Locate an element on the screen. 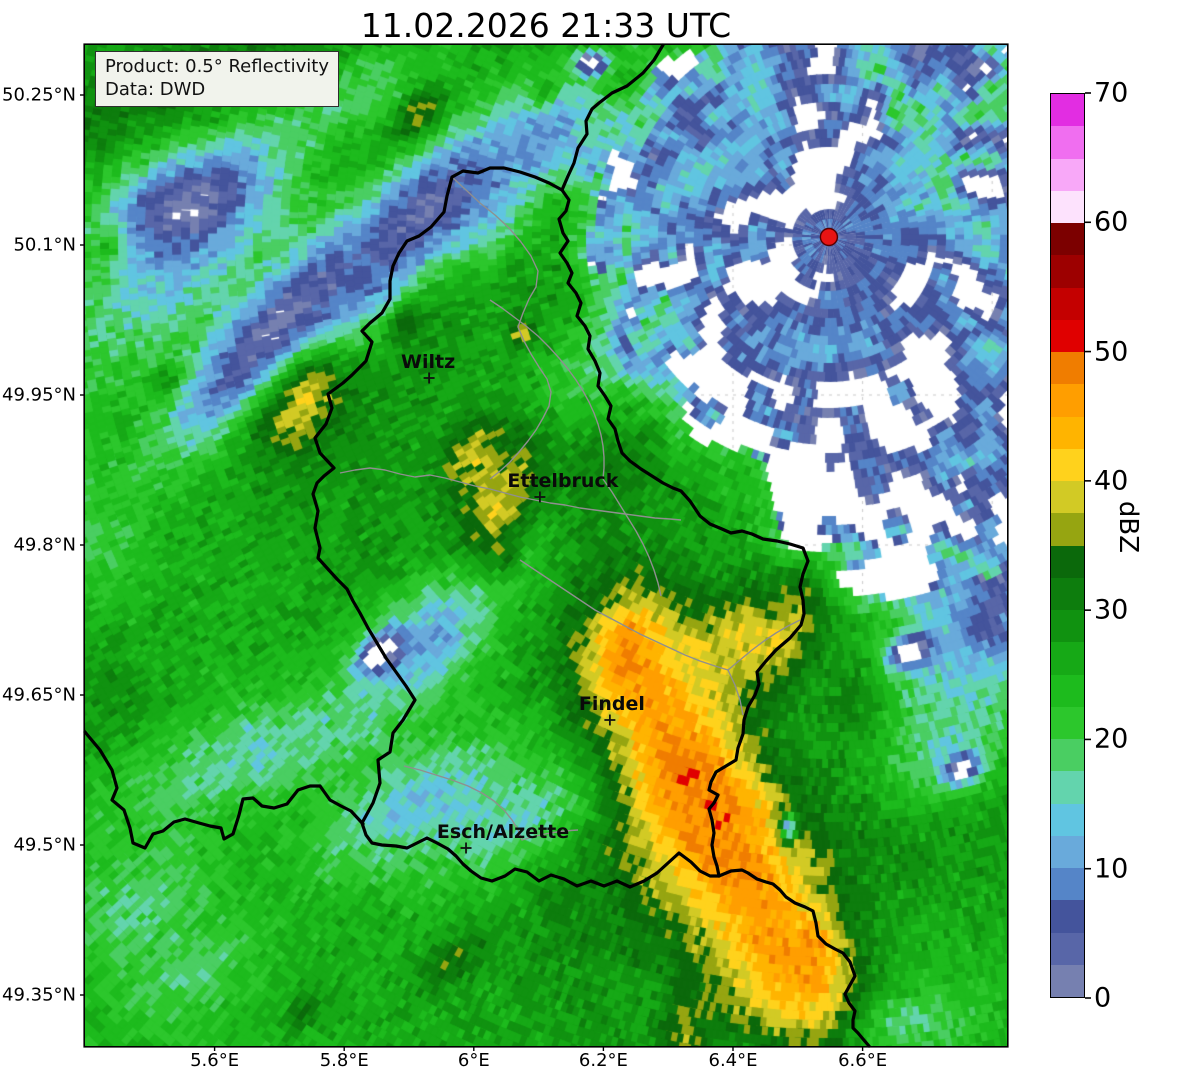 The height and width of the screenshot is (1081, 1184). colorbar-tick-label: 70 is located at coordinates (1111, 93).